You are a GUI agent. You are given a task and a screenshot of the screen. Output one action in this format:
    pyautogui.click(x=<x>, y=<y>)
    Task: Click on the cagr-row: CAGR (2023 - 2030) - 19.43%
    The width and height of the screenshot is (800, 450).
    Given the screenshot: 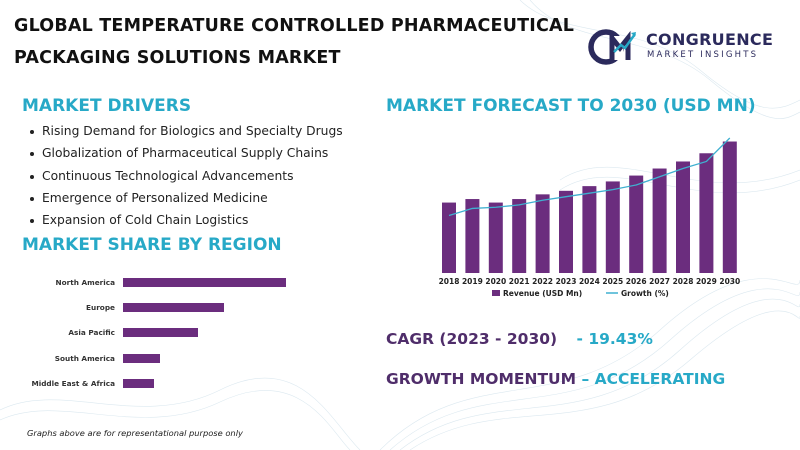 What is the action you would take?
    pyautogui.click(x=519, y=339)
    